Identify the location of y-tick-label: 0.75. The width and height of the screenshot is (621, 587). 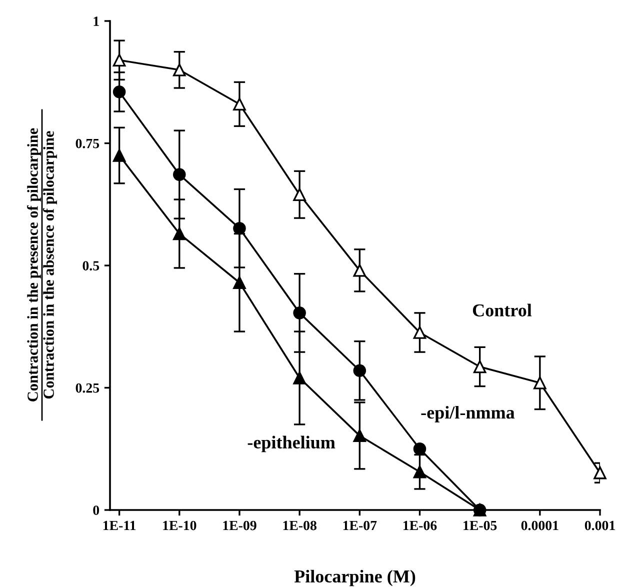
(88, 143).